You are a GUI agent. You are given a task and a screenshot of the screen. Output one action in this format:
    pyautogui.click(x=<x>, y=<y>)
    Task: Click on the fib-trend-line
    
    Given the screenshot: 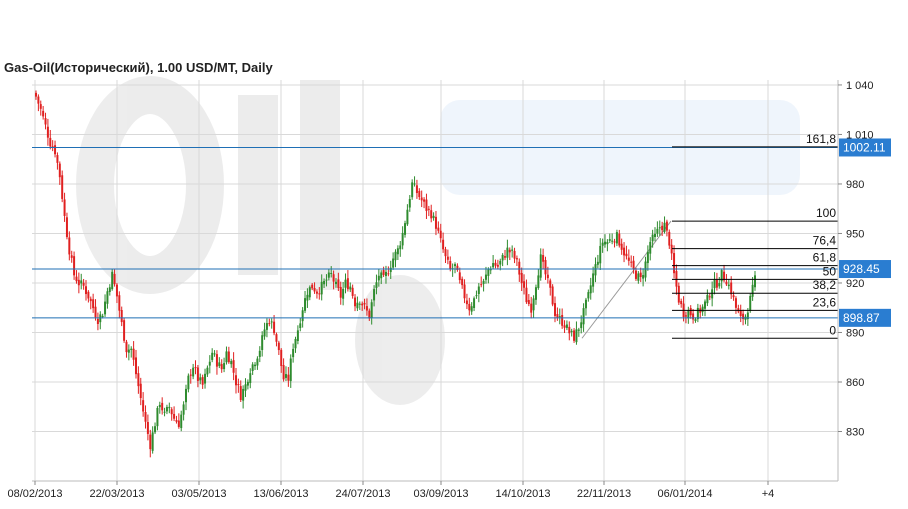 What is the action you would take?
    pyautogui.click(x=626, y=279)
    